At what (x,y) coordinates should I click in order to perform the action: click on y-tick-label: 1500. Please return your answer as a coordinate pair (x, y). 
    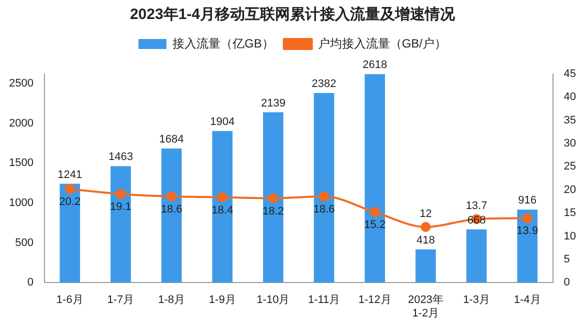
    Looking at the image, I should click on (21, 163).